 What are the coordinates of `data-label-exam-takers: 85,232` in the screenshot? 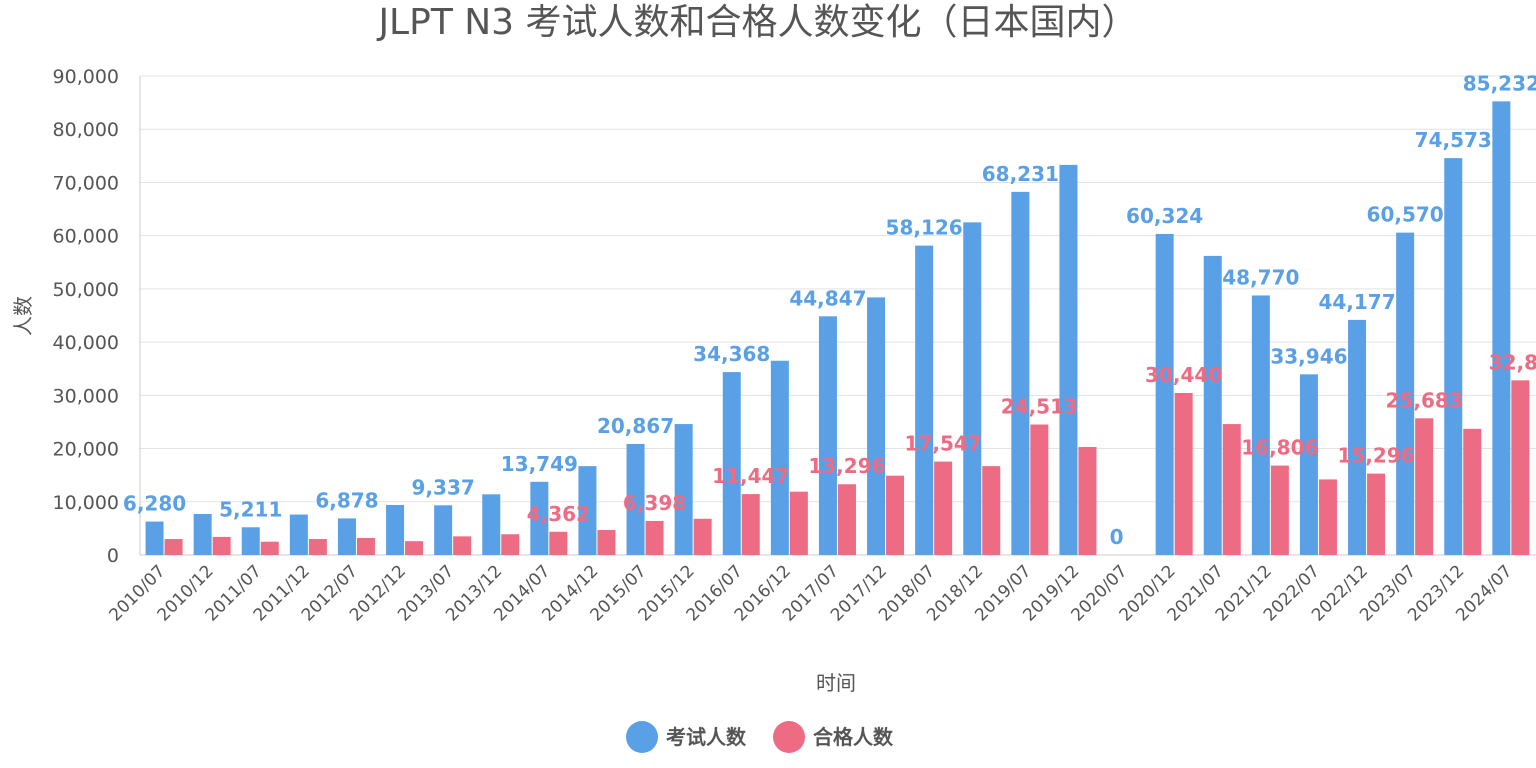 It's located at (1499, 83).